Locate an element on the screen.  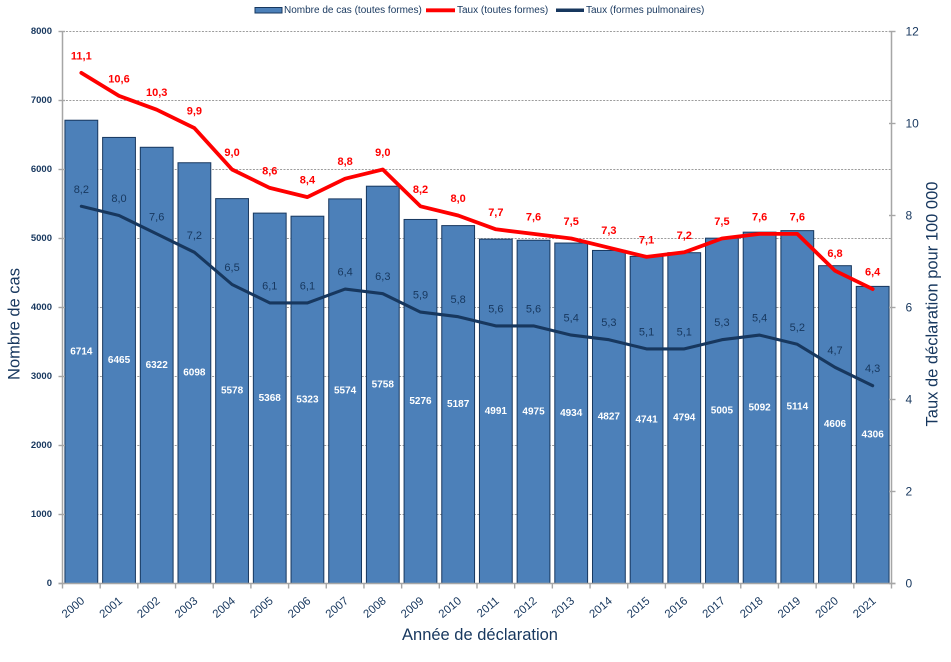
svg-text: 11,1 is located at coordinates (81, 56).